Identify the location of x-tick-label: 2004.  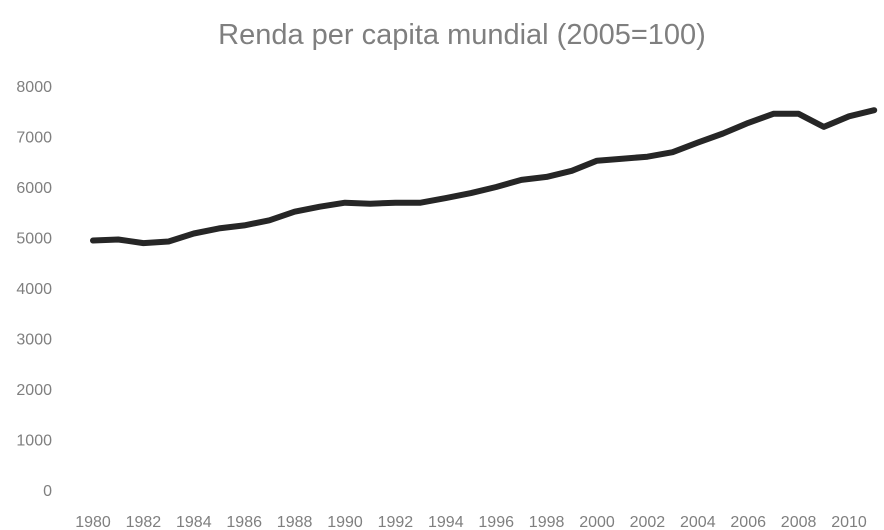
(698, 522).